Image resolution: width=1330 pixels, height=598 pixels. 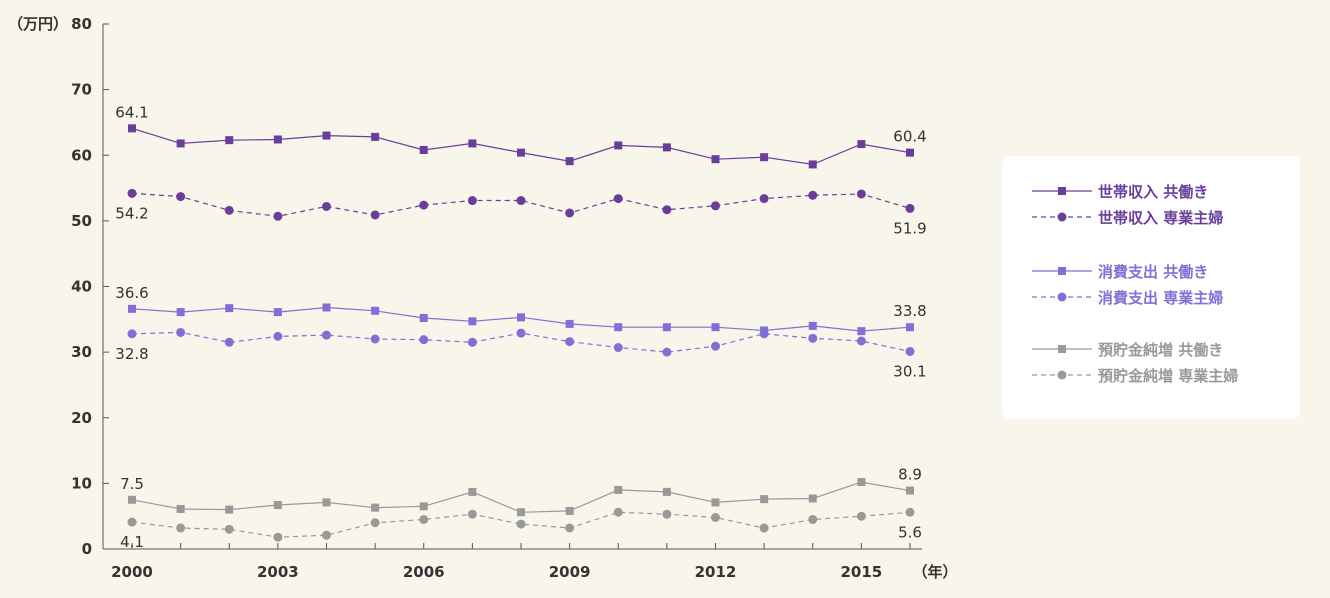 What do you see at coordinates (909, 137) in the screenshot?
I see `data-label: 60.4` at bounding box center [909, 137].